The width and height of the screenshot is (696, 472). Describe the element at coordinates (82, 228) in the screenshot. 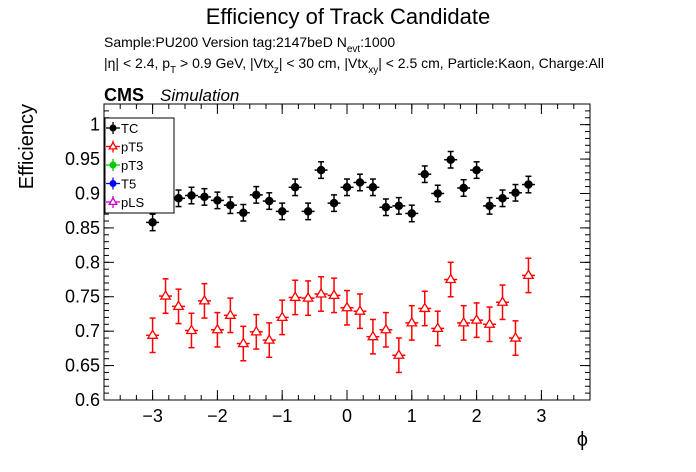

I see `y-tick-label: 0.85` at that location.